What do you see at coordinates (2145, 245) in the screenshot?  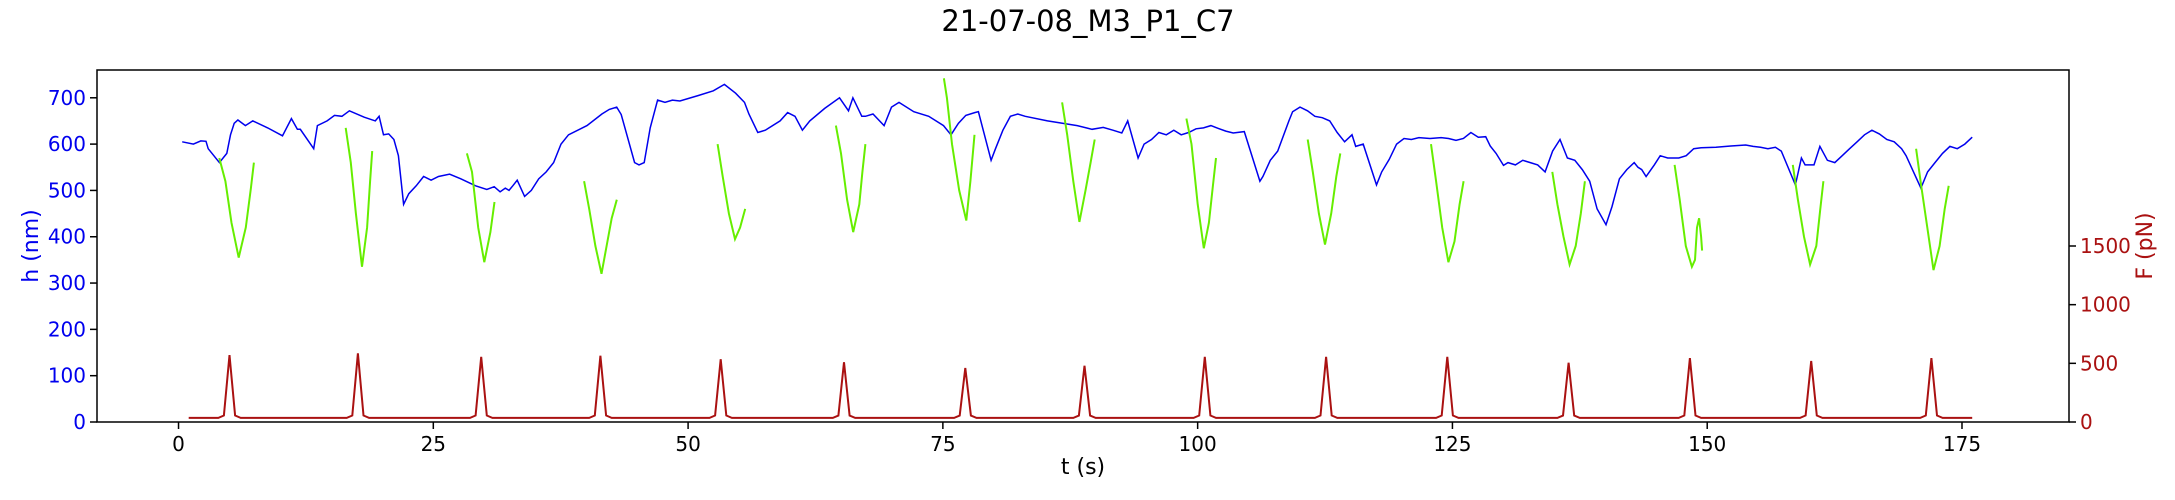 I see `y-axis-right-label: F (pN)` at bounding box center [2145, 245].